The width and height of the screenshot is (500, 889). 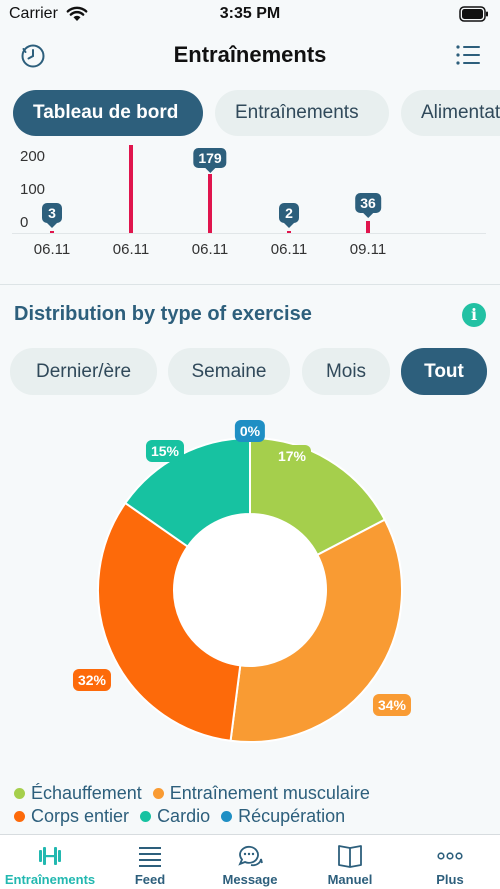 I want to click on history-clock-icon, so click(x=33, y=56).